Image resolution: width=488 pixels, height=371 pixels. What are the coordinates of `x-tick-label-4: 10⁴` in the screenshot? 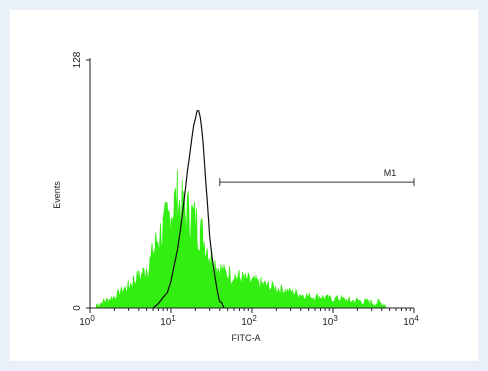 It's located at (411, 321).